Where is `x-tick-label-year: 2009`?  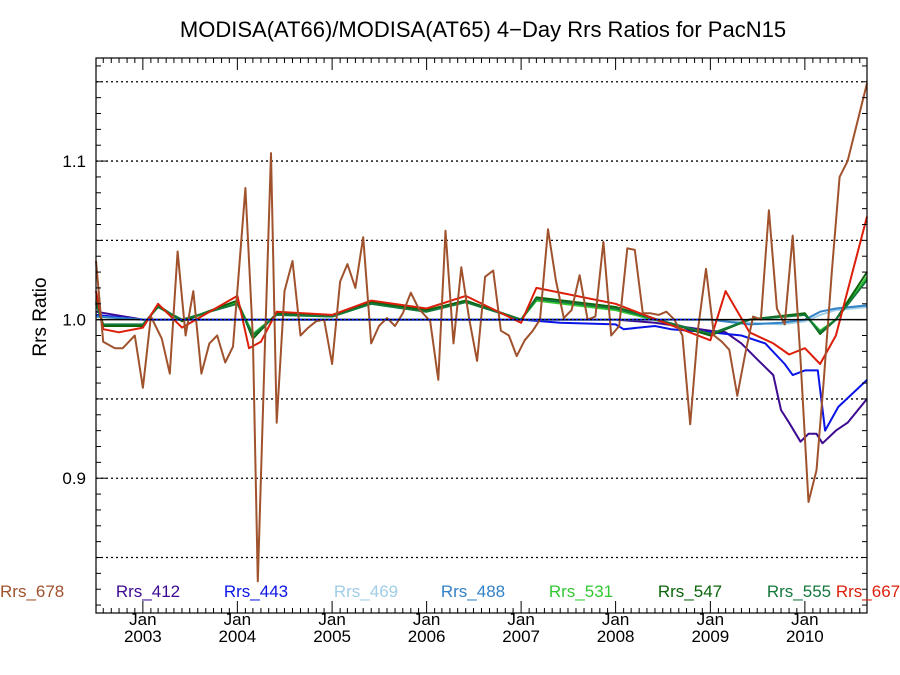 x-tick-label-year: 2009 is located at coordinates (710, 636).